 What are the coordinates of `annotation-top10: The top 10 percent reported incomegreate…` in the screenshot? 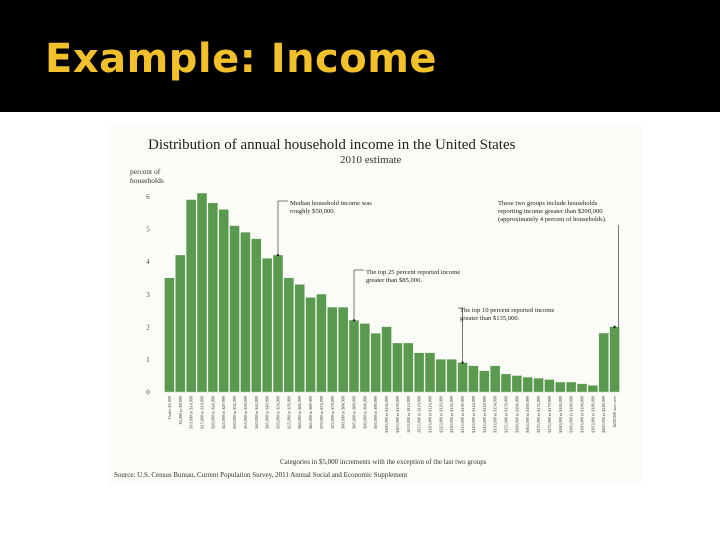 It's located at (506, 335).